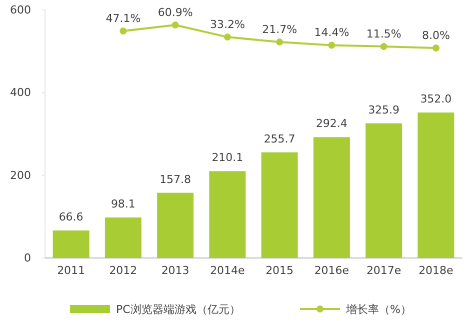 The image size is (468, 324). What do you see at coordinates (384, 270) in the screenshot?
I see `x-tick-label: 2017e` at bounding box center [384, 270].